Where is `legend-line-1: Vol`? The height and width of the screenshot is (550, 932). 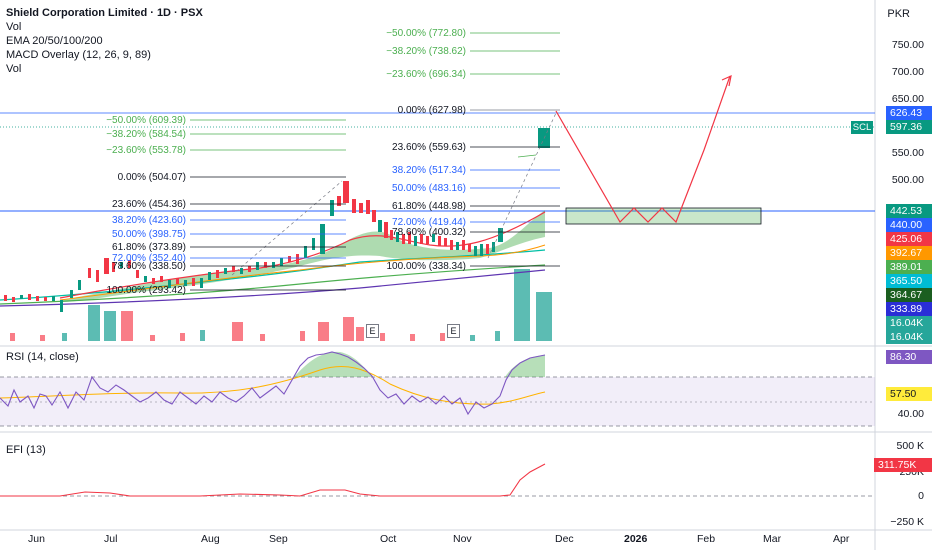
legend-line-1: Vol is located at coordinates (14, 27).